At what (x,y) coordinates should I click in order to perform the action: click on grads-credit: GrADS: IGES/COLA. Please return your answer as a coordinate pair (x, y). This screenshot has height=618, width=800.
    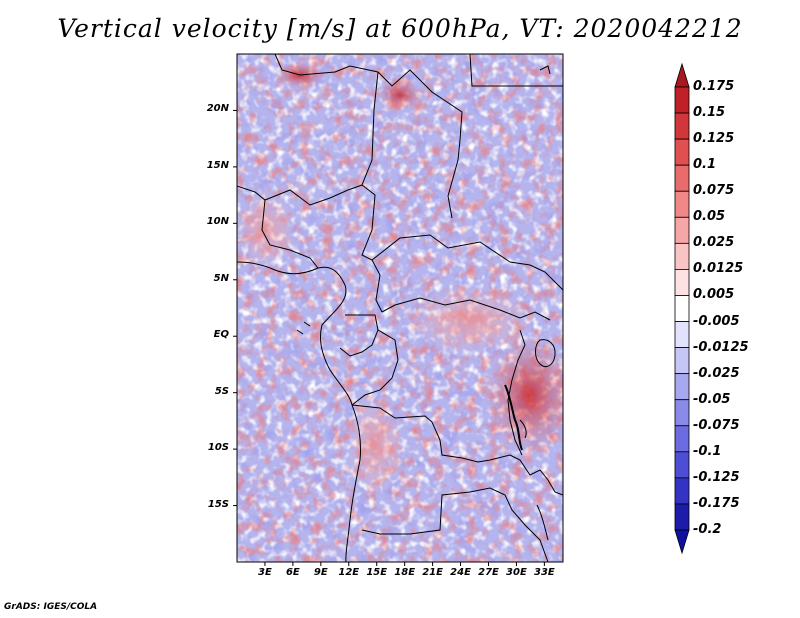
    Looking at the image, I should click on (51, 607).